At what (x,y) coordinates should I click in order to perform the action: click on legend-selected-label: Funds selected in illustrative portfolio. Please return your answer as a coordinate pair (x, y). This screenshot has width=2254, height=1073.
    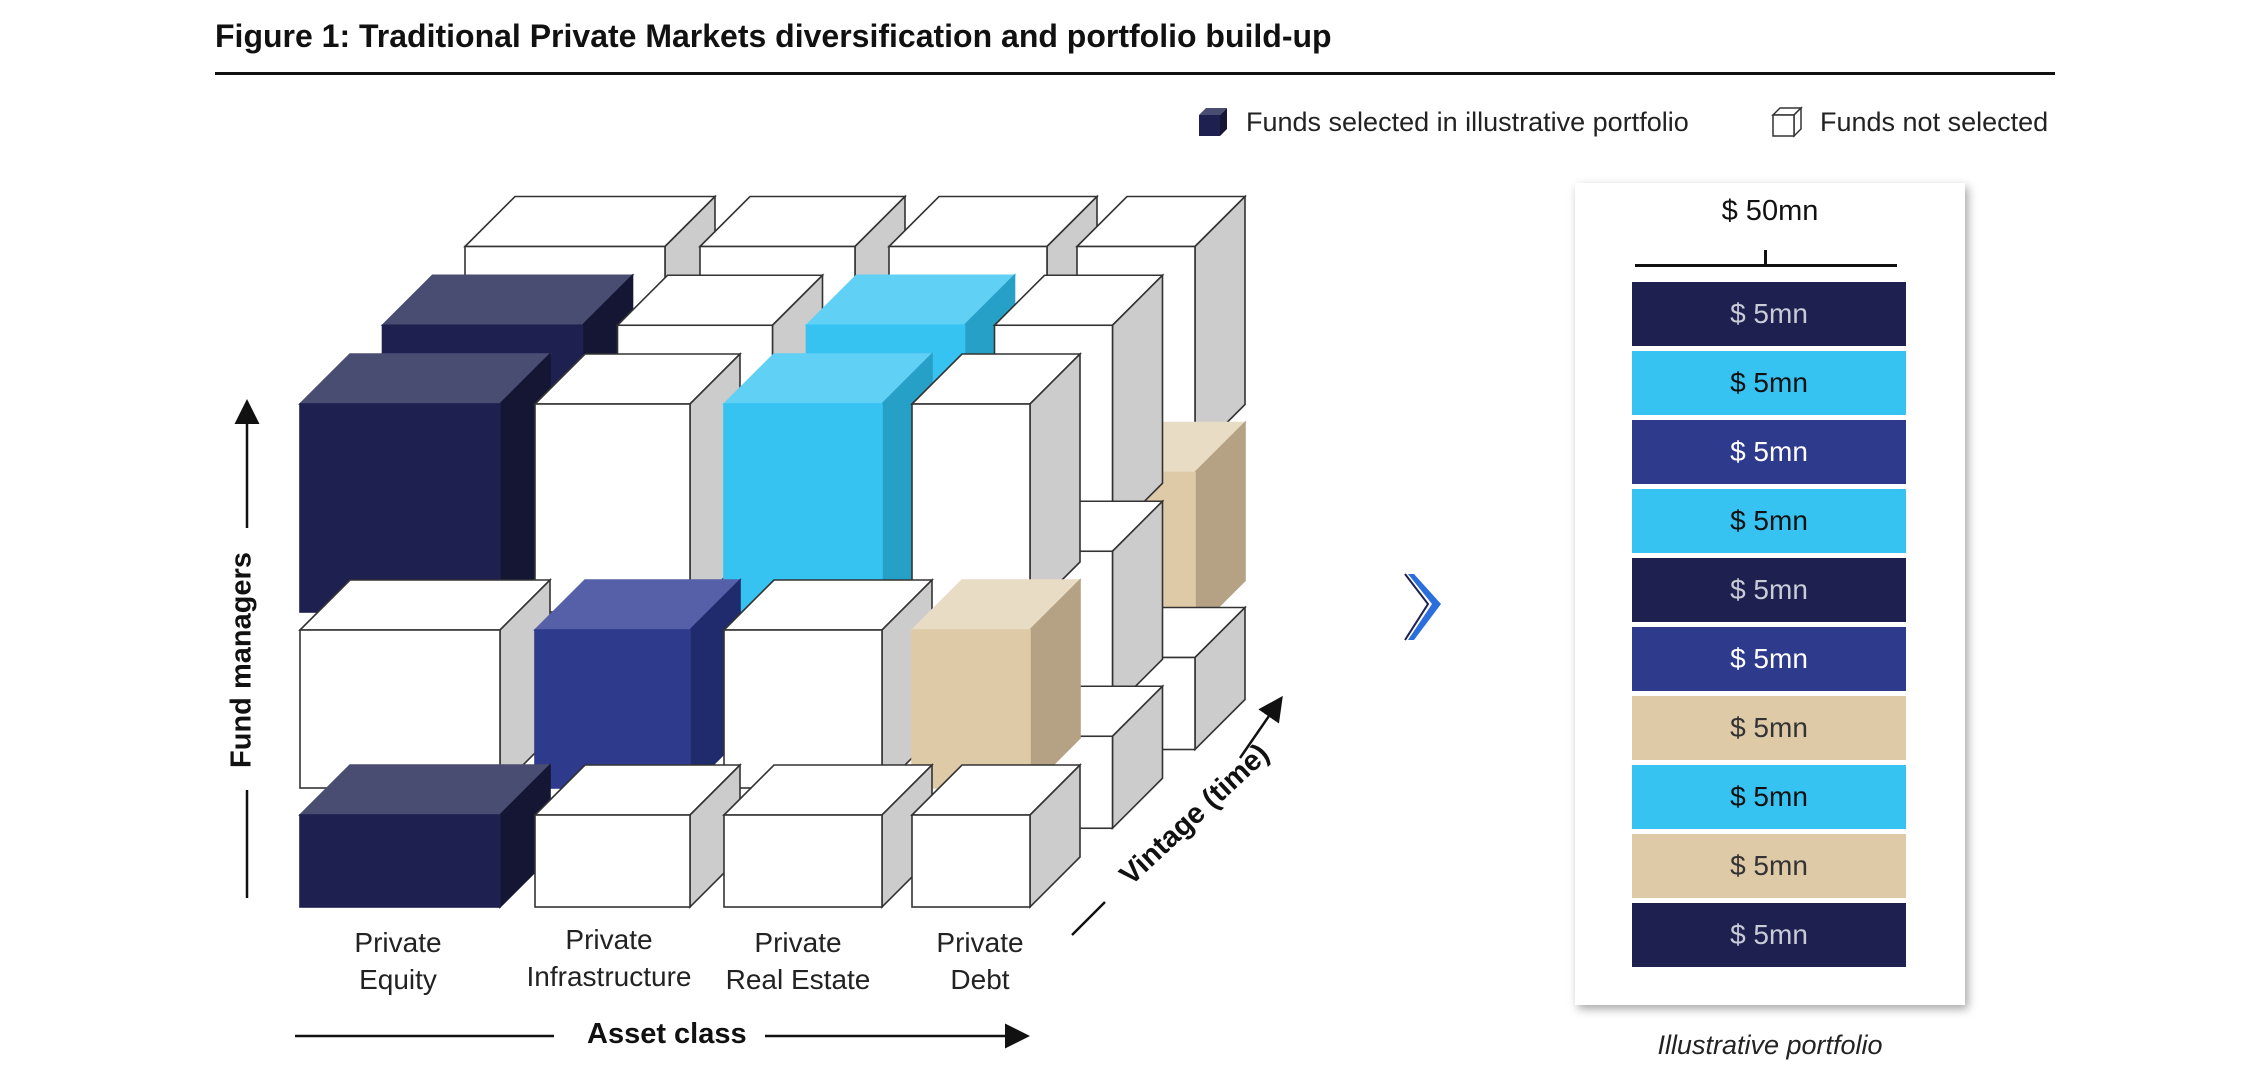
    Looking at the image, I should click on (1467, 121).